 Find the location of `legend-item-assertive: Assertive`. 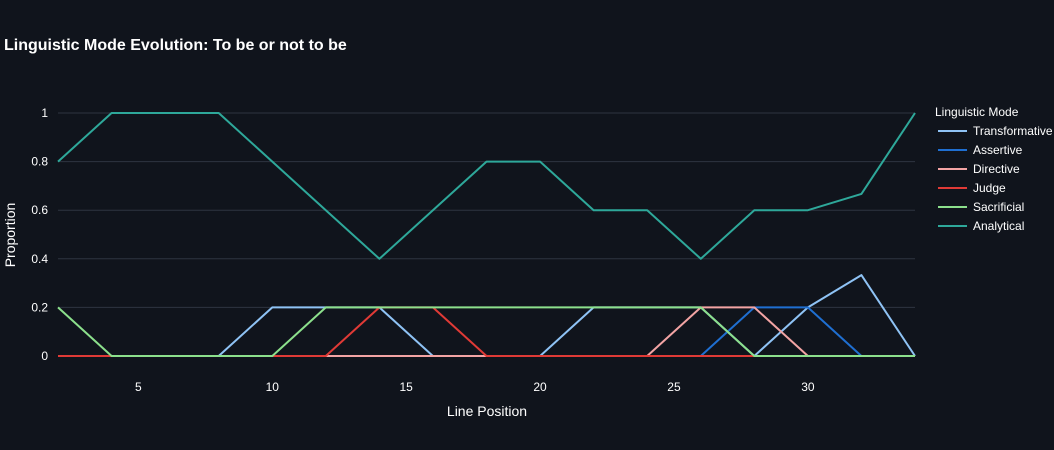

legend-item-assertive: Assertive is located at coordinates (980, 150).